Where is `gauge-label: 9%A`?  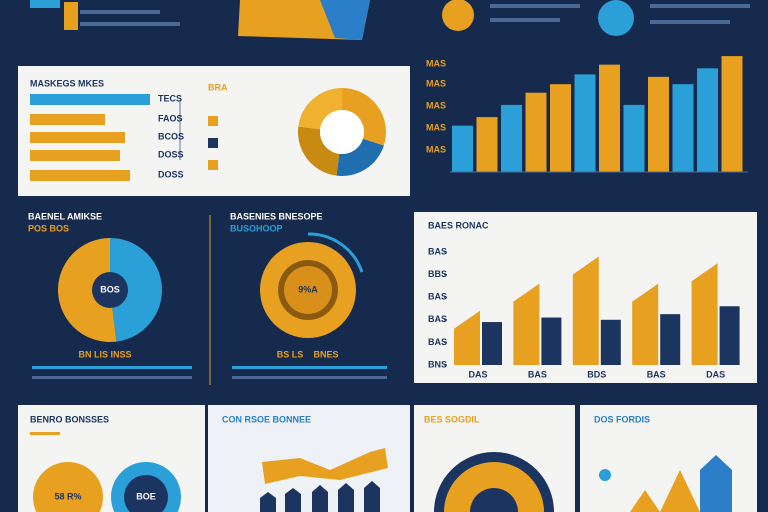 gauge-label: 9%A is located at coordinates (308, 289).